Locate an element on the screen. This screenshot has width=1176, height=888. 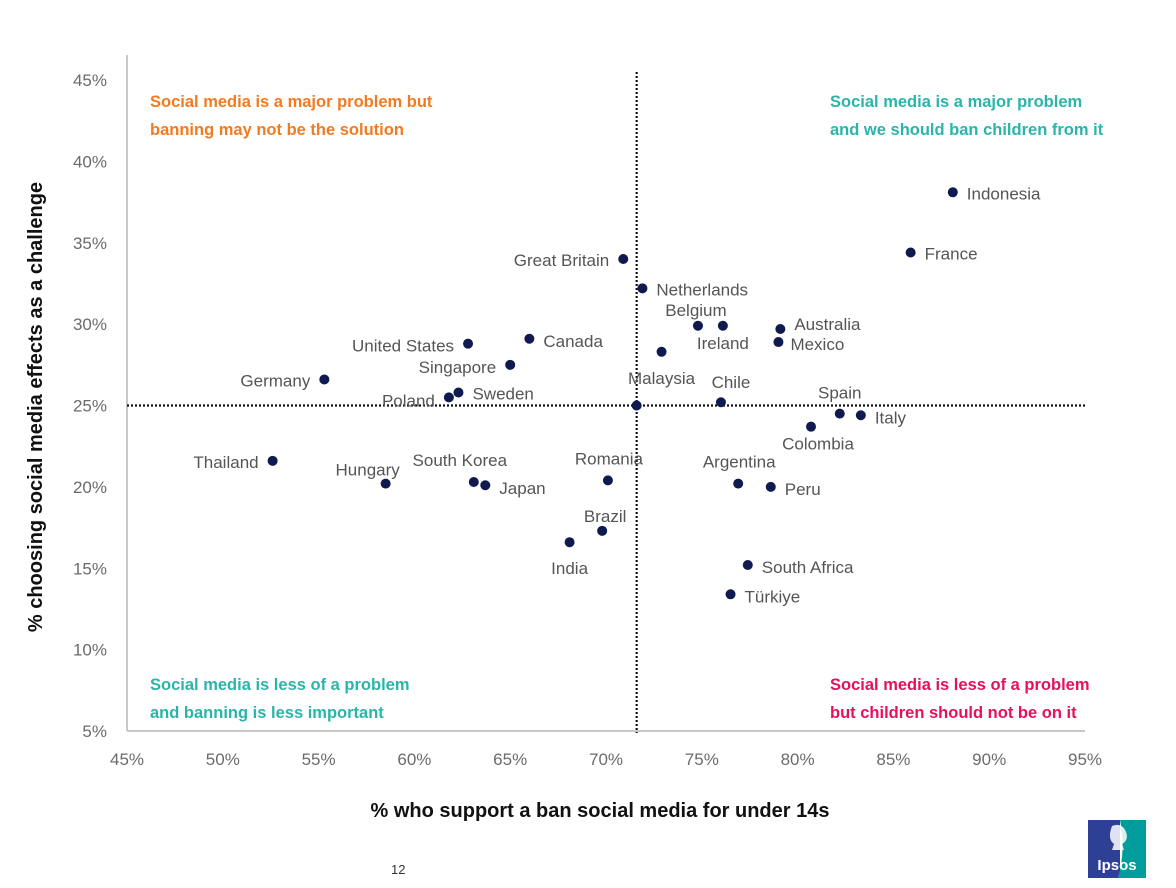
point-indonesia is located at coordinates (952, 192).